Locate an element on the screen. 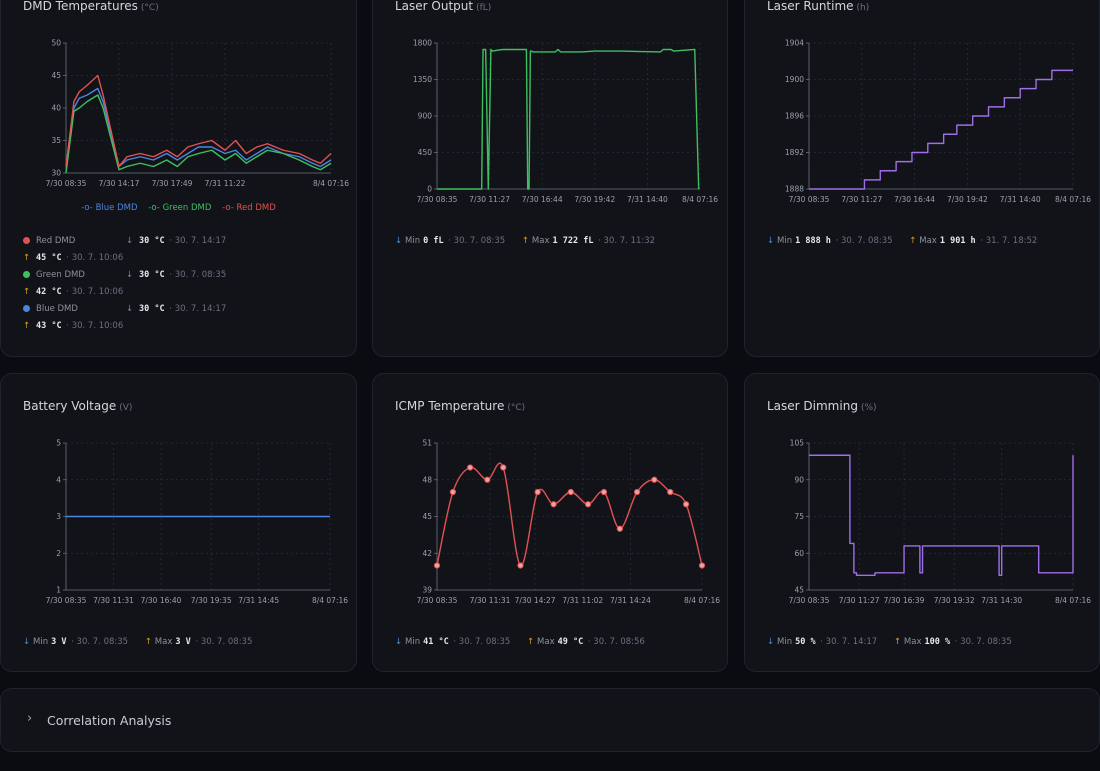 Image resolution: width=1100 pixels, height=771 pixels. dmd-stat-max-row: ↑ 45 °C · 30. 7. 10:06 is located at coordinates (124, 258).